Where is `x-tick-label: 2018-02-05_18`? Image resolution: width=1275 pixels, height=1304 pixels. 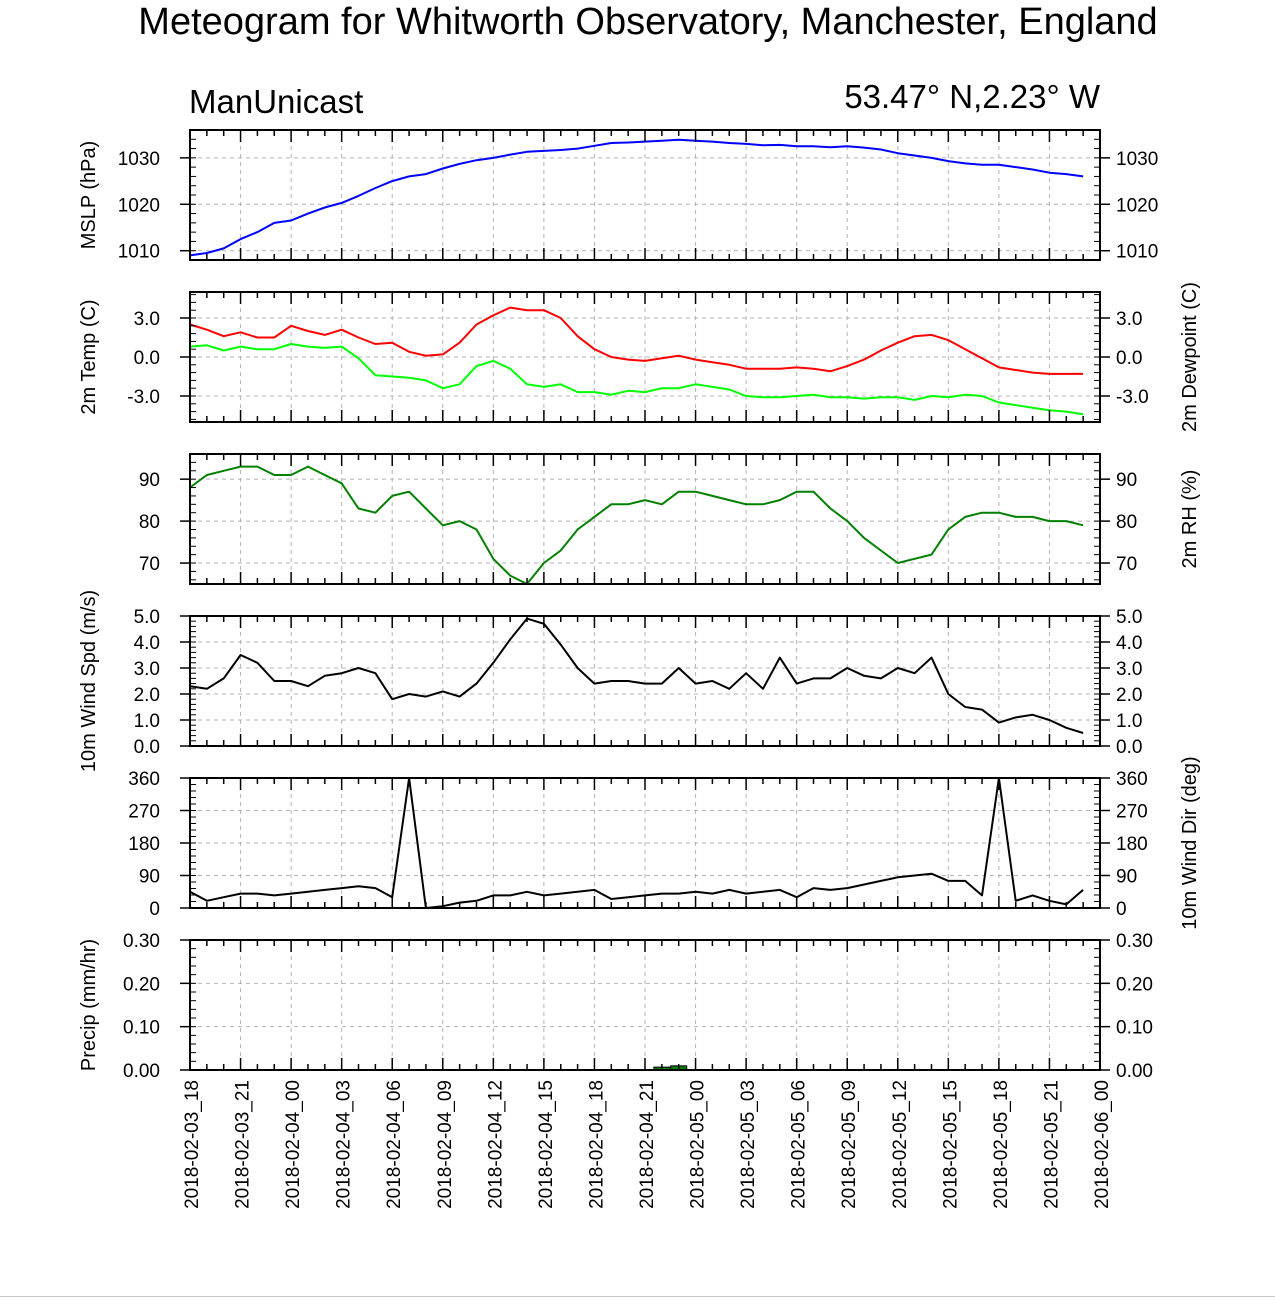 x-tick-label: 2018-02-05_18 is located at coordinates (1001, 1144).